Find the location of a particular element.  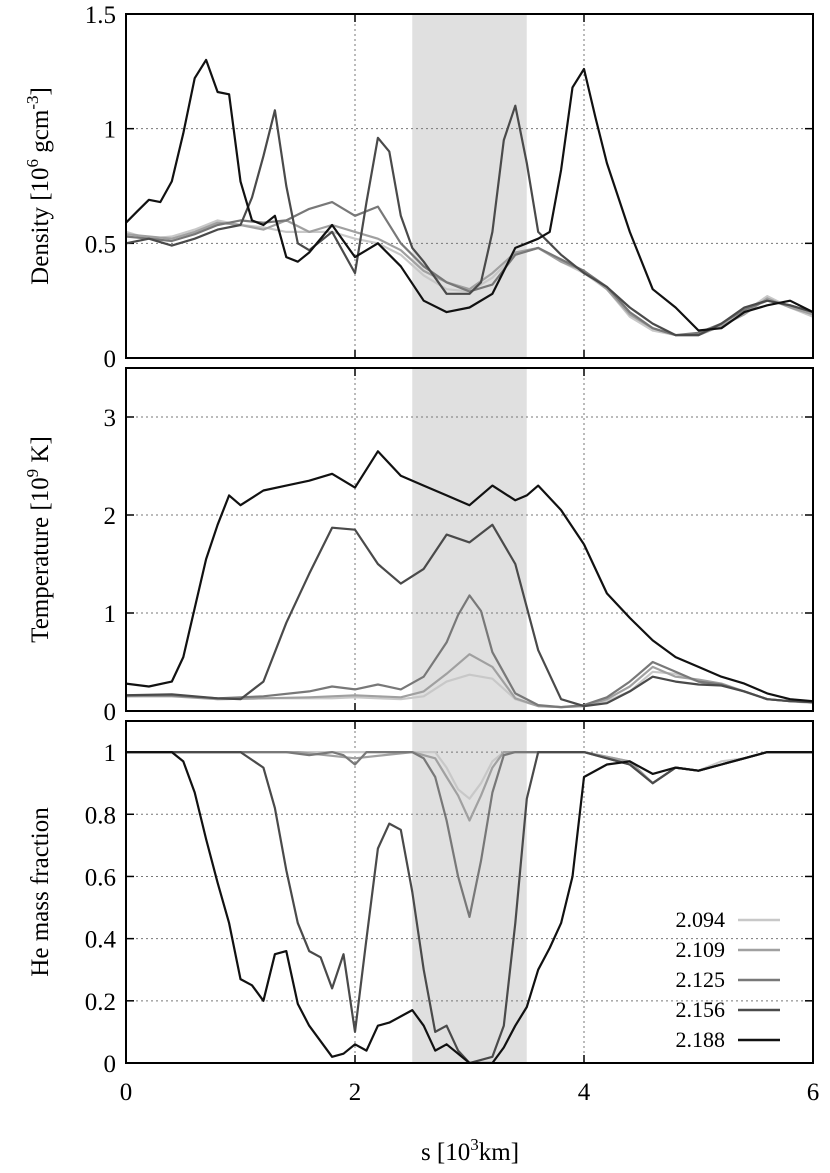

x-axis: 0 2 4 6 s [103km] is located at coordinates (470, 1122).